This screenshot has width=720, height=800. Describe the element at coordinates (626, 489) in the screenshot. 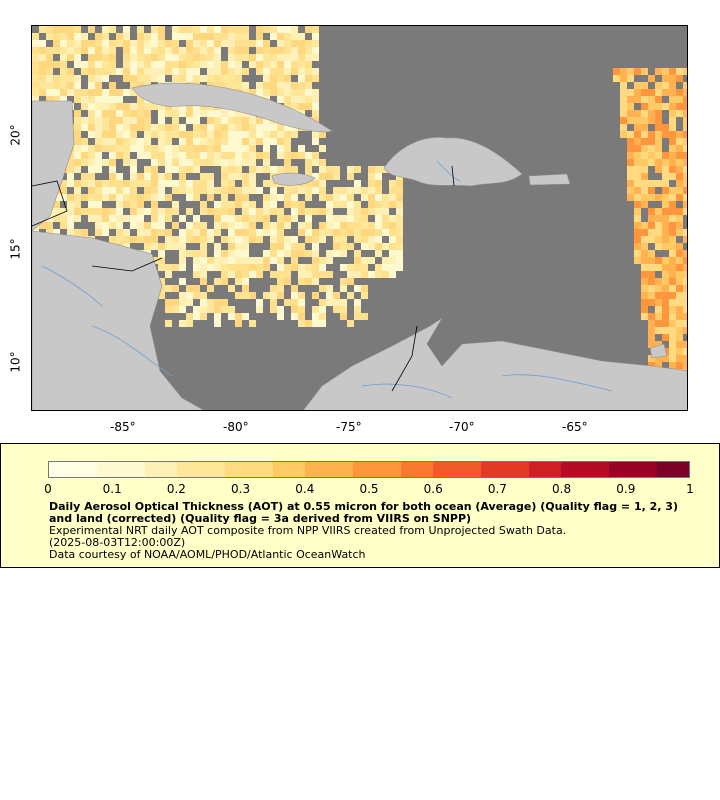

I see `colorbar-tick-label: 0.9` at that location.